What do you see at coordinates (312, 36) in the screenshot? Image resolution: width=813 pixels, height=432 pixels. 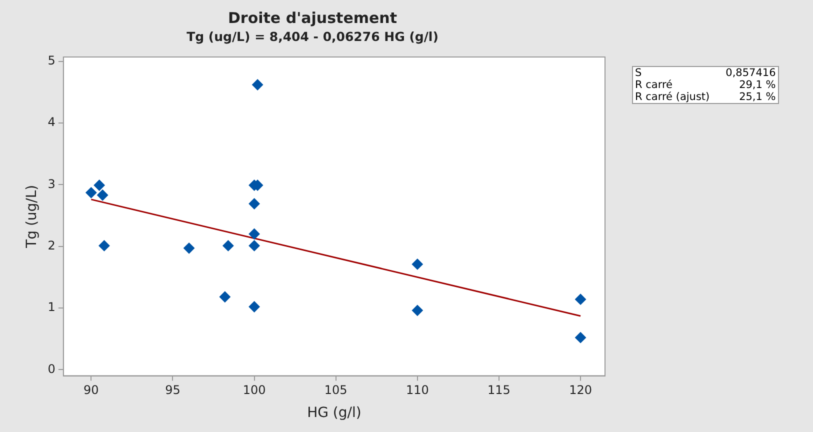 I see `chart-subtitle: Tg (ug/L) = 8,404 - 0,06276 HG (g/l)` at bounding box center [312, 36].